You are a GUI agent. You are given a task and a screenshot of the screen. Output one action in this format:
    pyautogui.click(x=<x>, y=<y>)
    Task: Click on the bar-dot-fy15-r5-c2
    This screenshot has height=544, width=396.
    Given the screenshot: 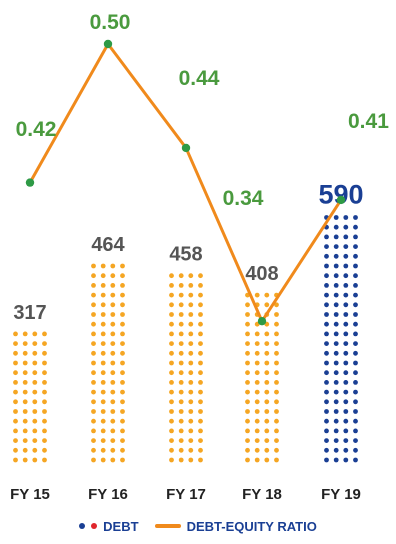 What is the action you would take?
    pyautogui.click(x=35, y=411)
    